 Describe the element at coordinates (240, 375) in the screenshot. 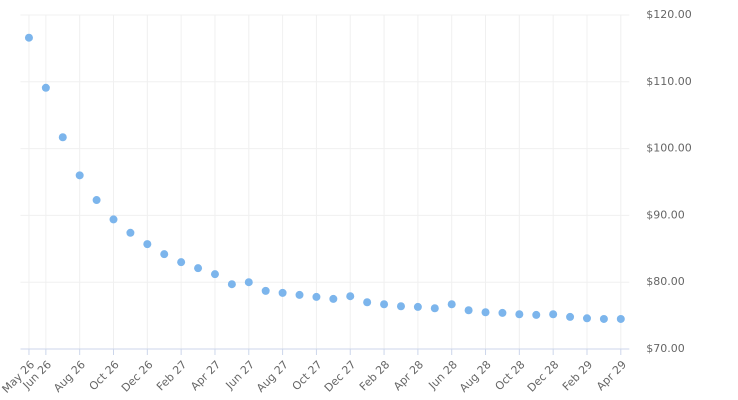

I see `x-tick-label: Jun 27` at that location.